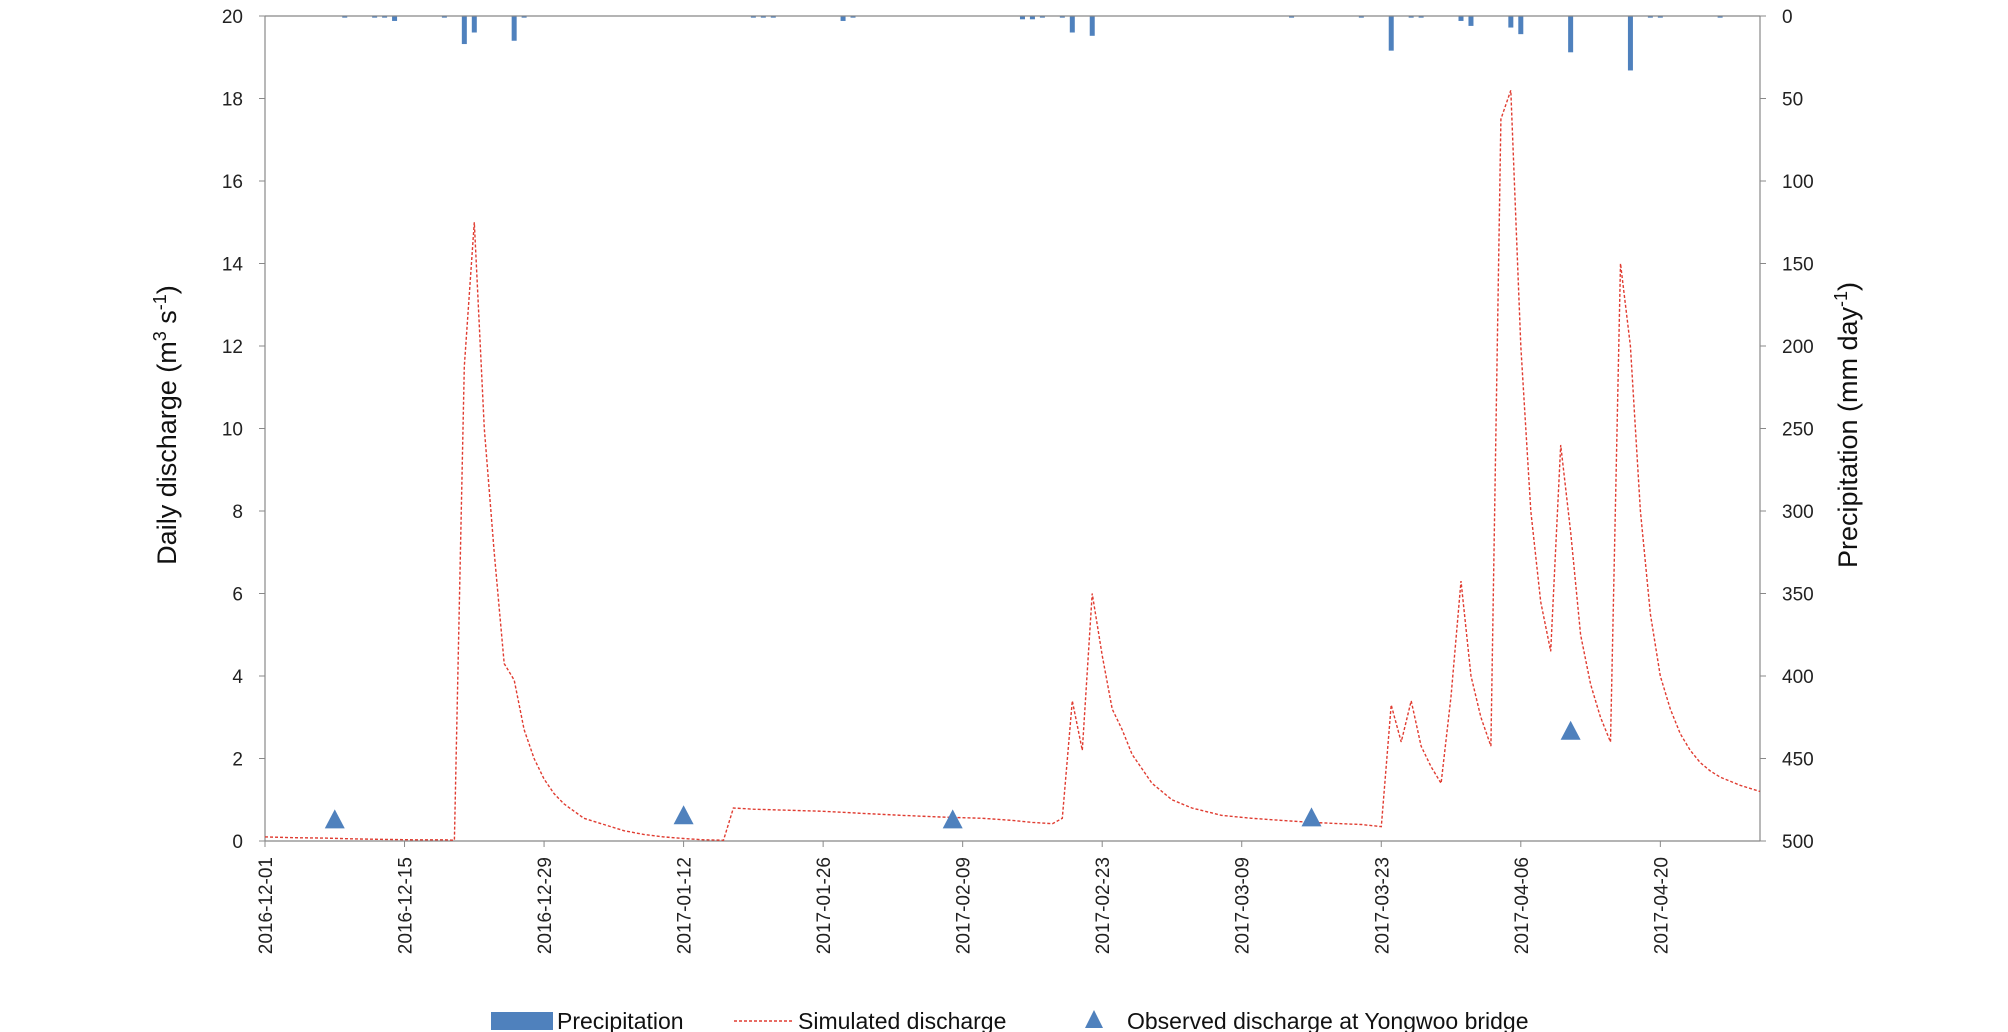 The width and height of the screenshot is (2008, 1032). What do you see at coordinates (237, 842) in the screenshot?
I see `left-tick-label: 0` at bounding box center [237, 842].